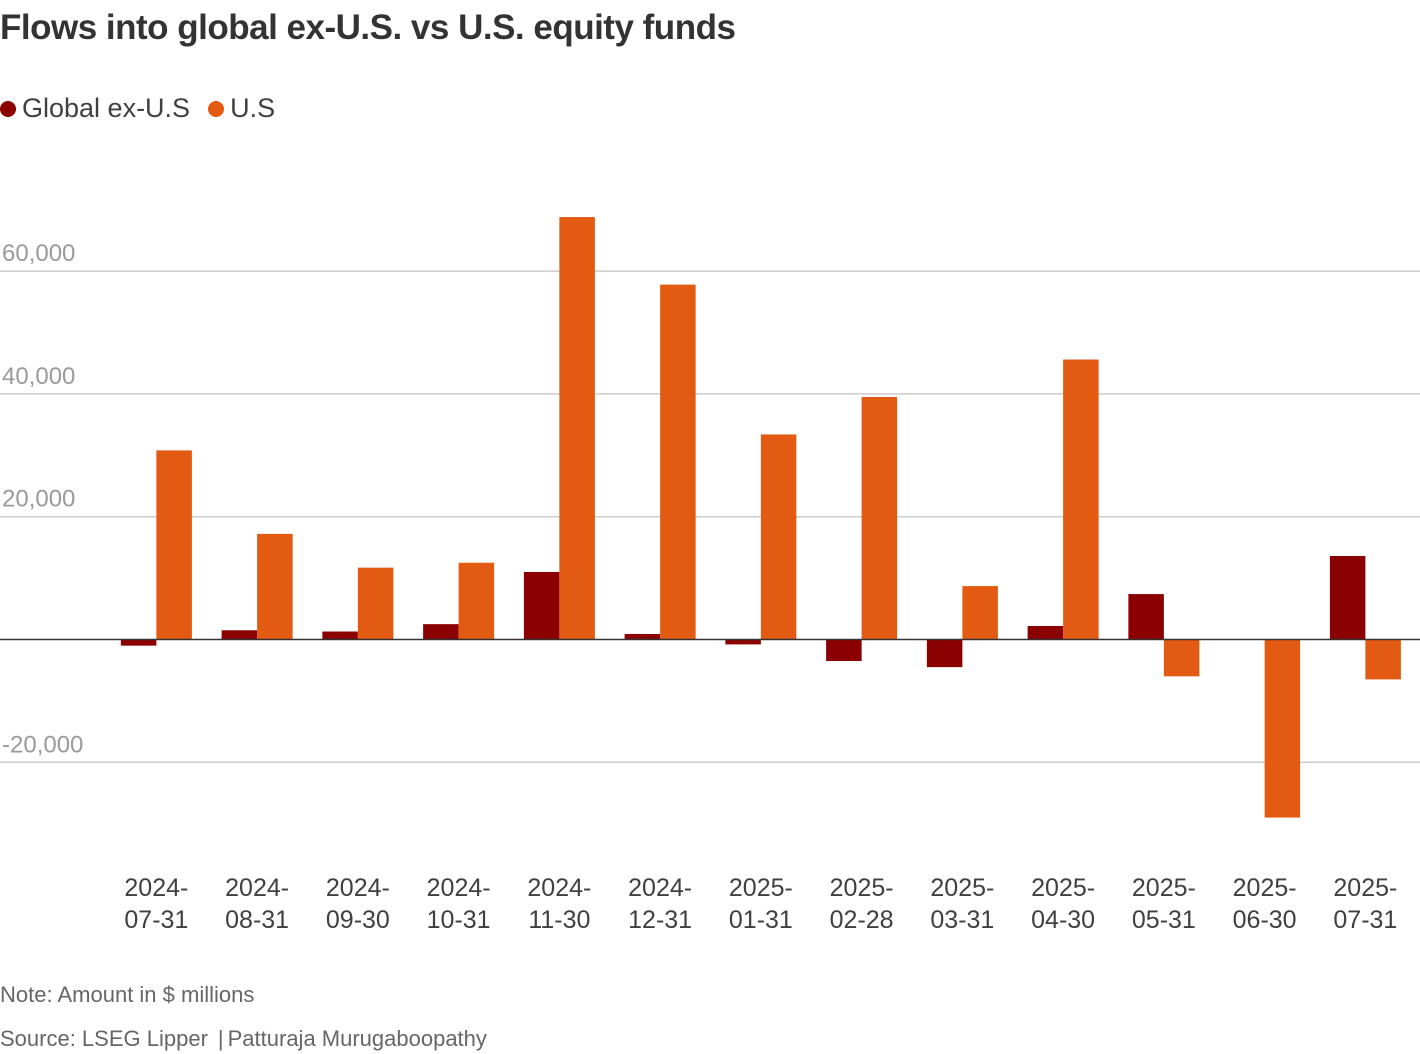 Image resolution: width=1420 pixels, height=1054 pixels. What do you see at coordinates (1063, 920) in the screenshot?
I see `x-tick-label: 04-30` at bounding box center [1063, 920].